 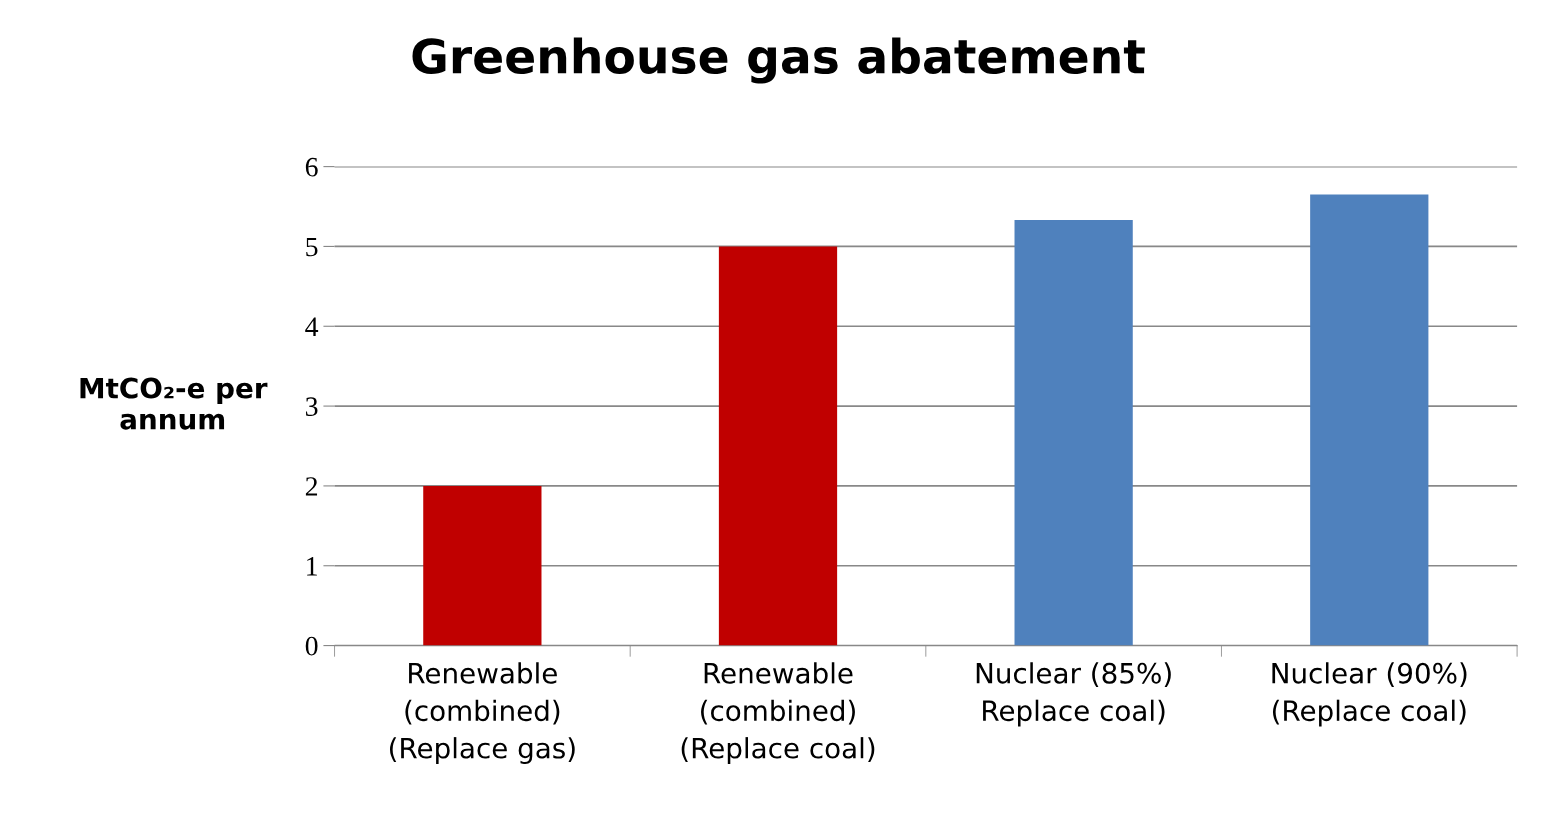 I want to click on x-tick-label: Nuclear (90%) (Replace coal), so click(x=1369, y=694).